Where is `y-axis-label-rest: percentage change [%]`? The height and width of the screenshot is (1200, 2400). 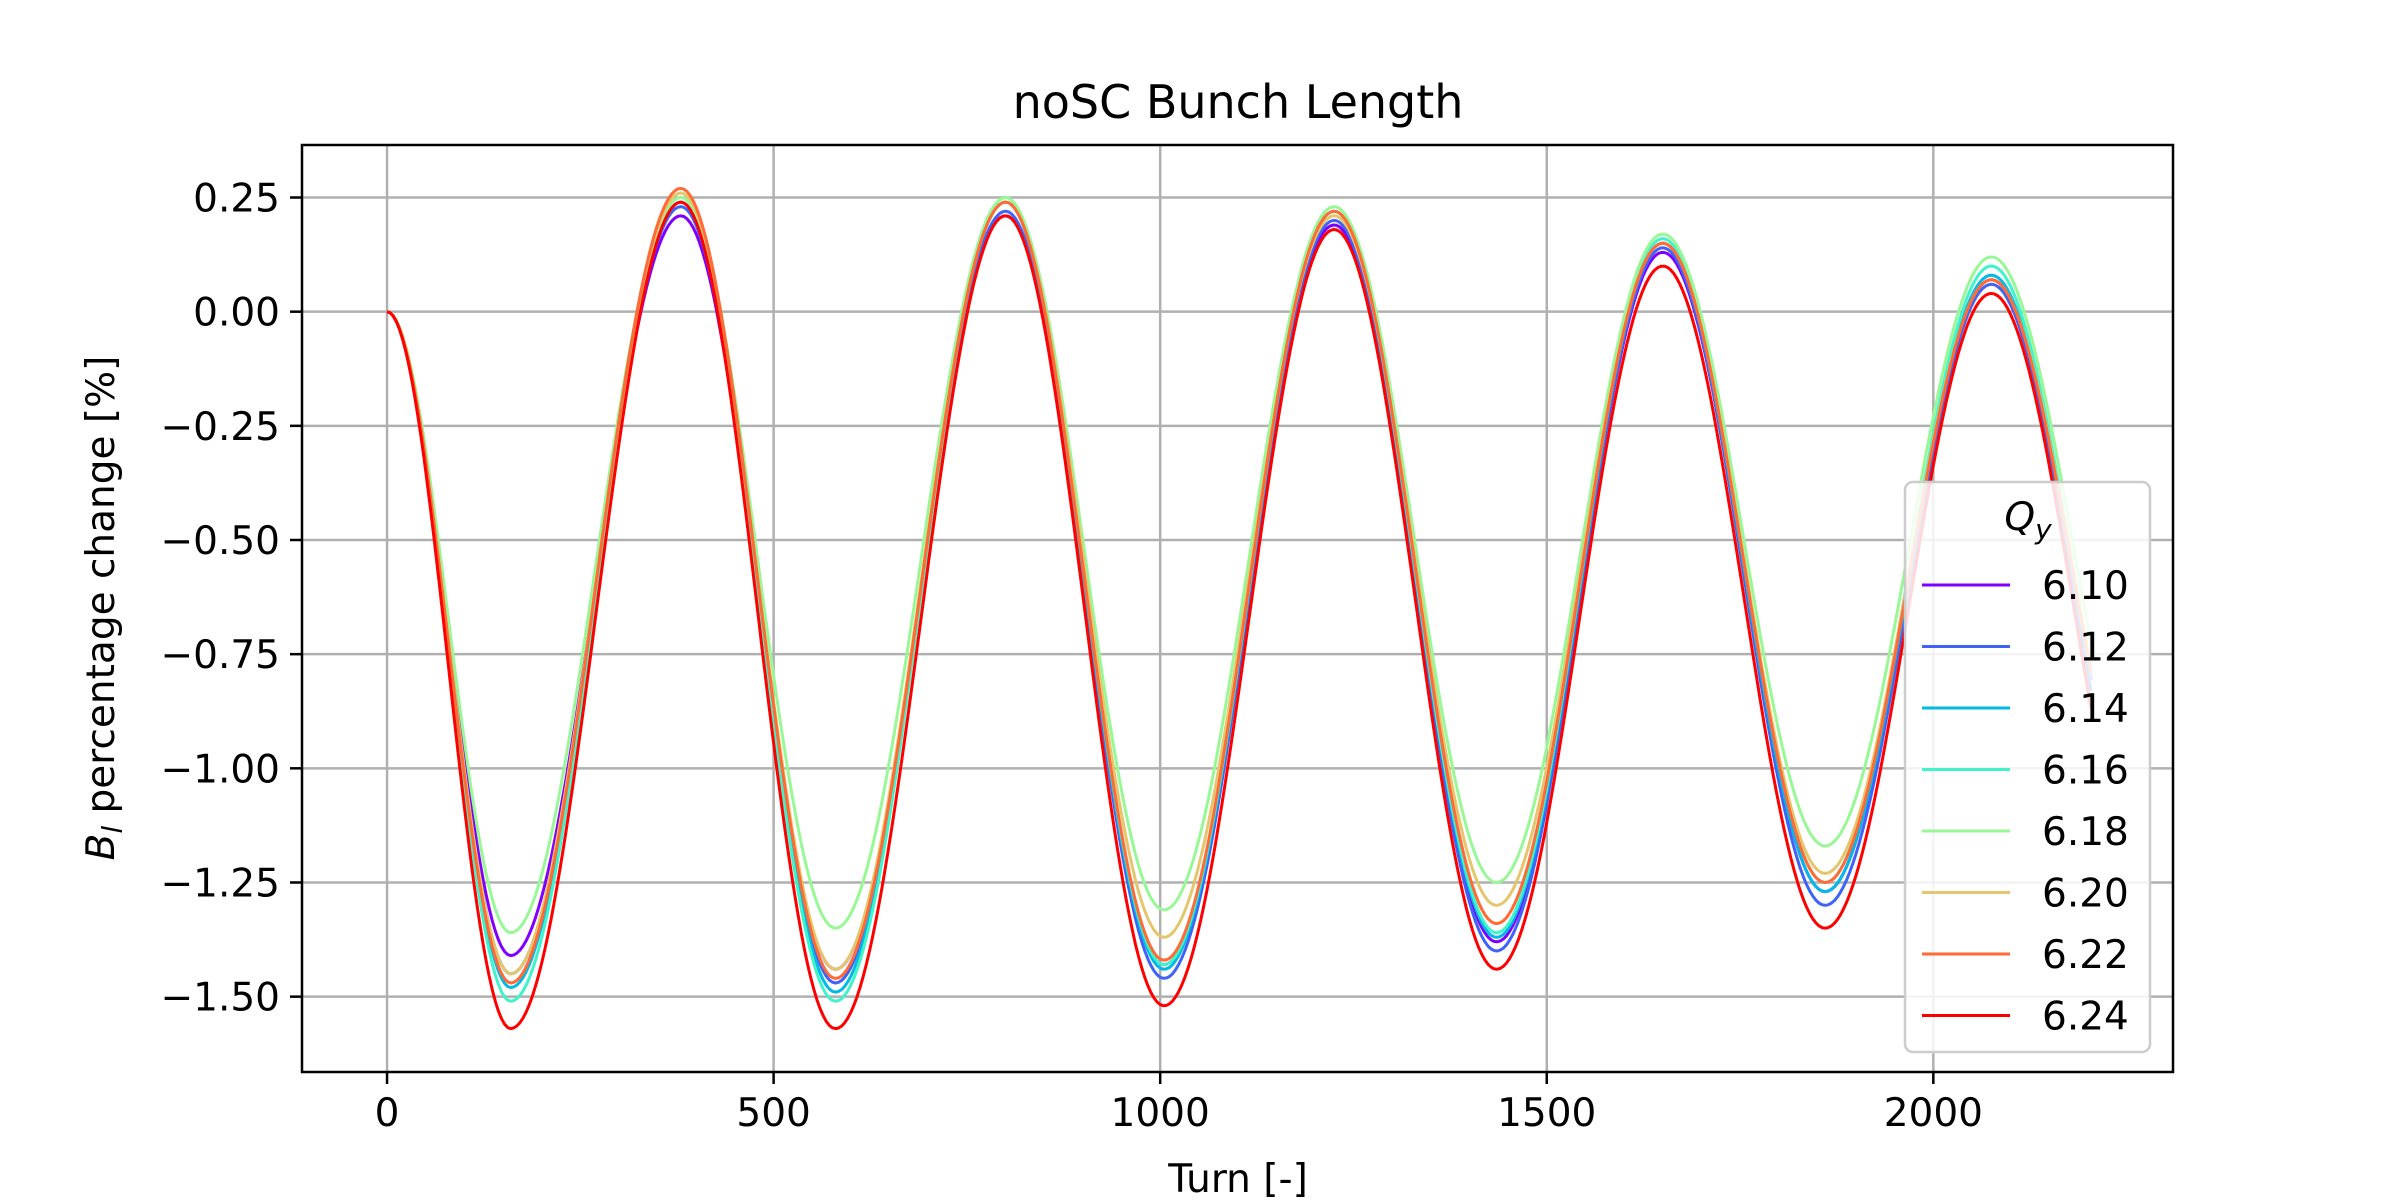 y-axis-label-rest: percentage change [%] is located at coordinates (101, 591).